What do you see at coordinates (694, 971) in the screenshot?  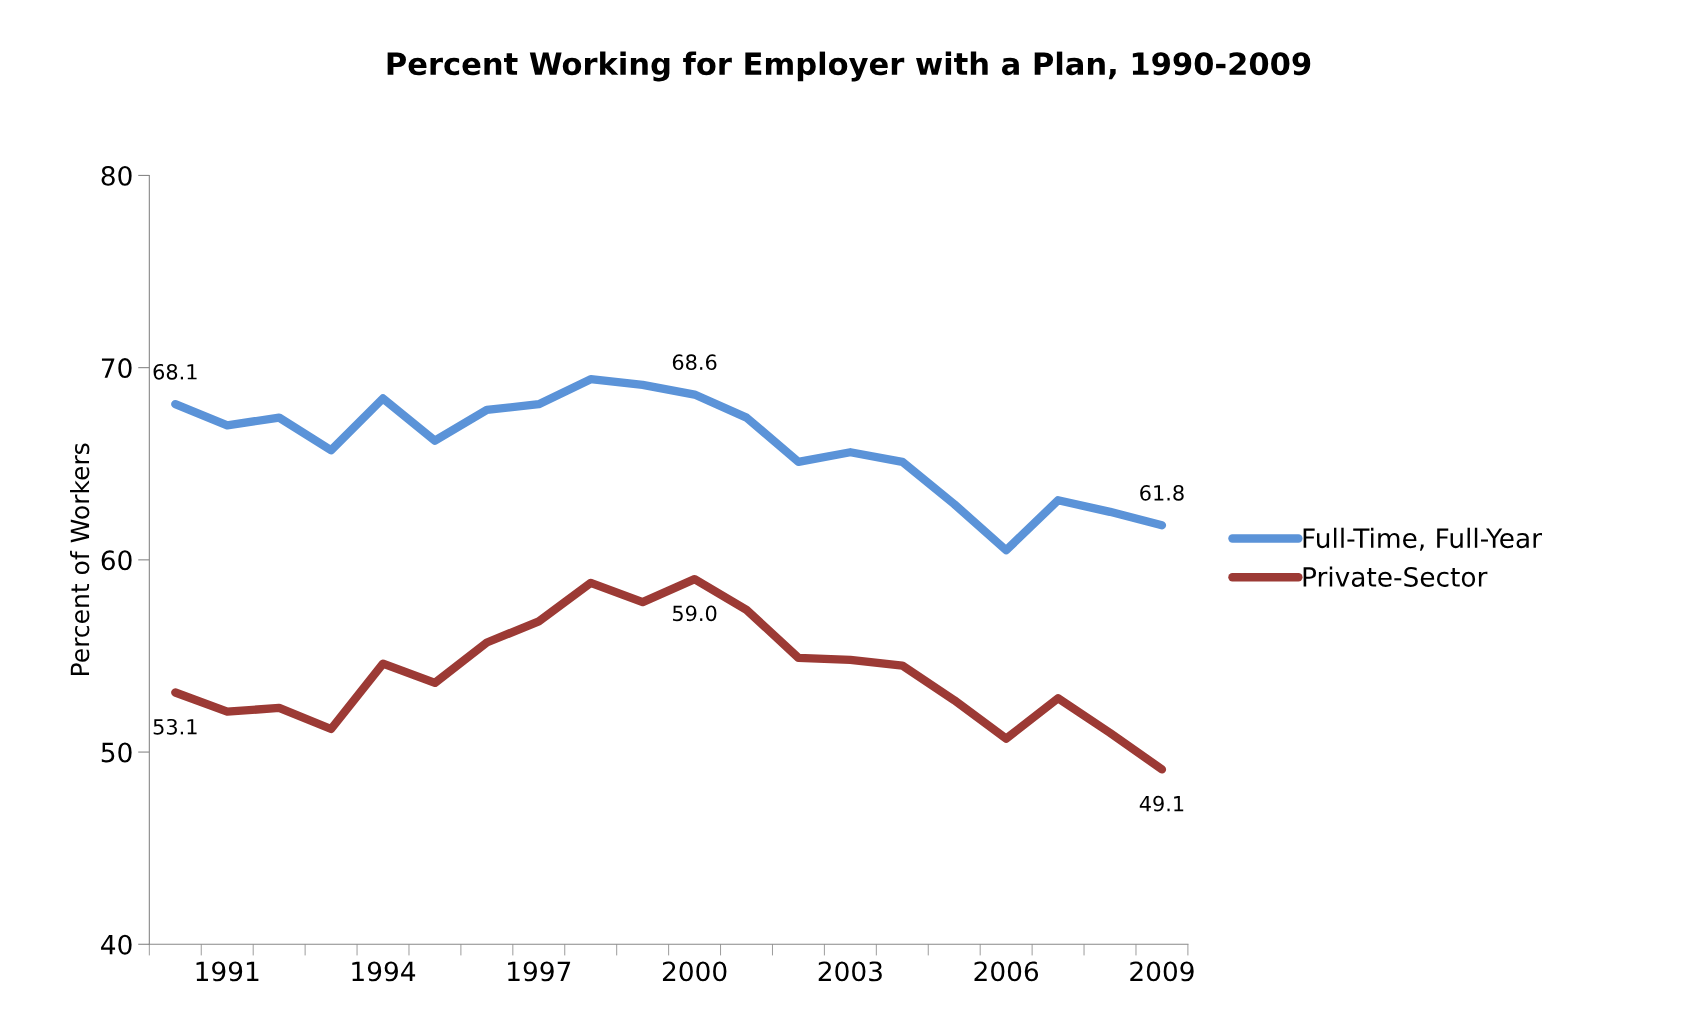 I see `x-tick-label: 2000` at bounding box center [694, 971].